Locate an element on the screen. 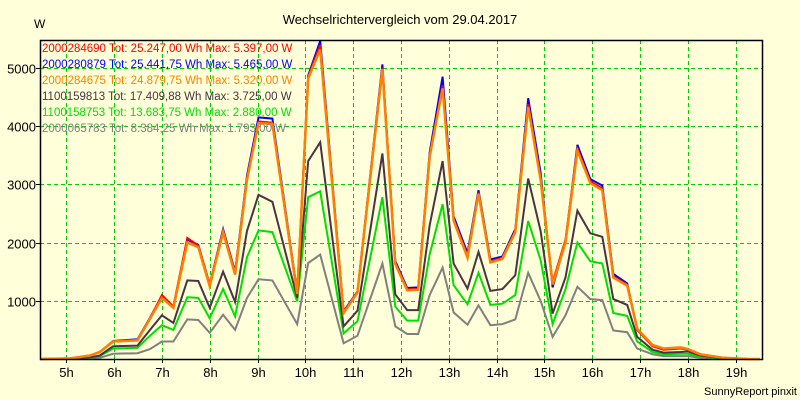 The width and height of the screenshot is (800, 400). x-tick-label: 13h is located at coordinates (450, 372).